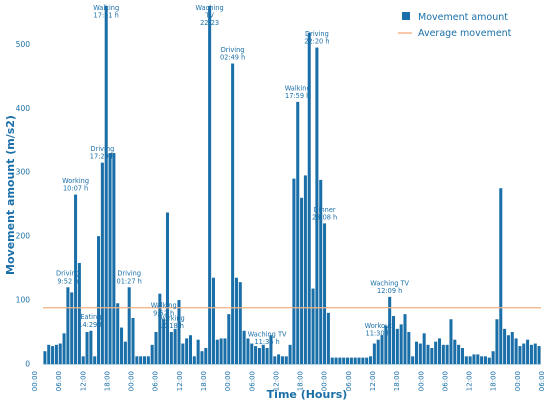  Describe the element at coordinates (455, 25) in the screenshot. I see `legend: Movement amount Average movement` at that location.